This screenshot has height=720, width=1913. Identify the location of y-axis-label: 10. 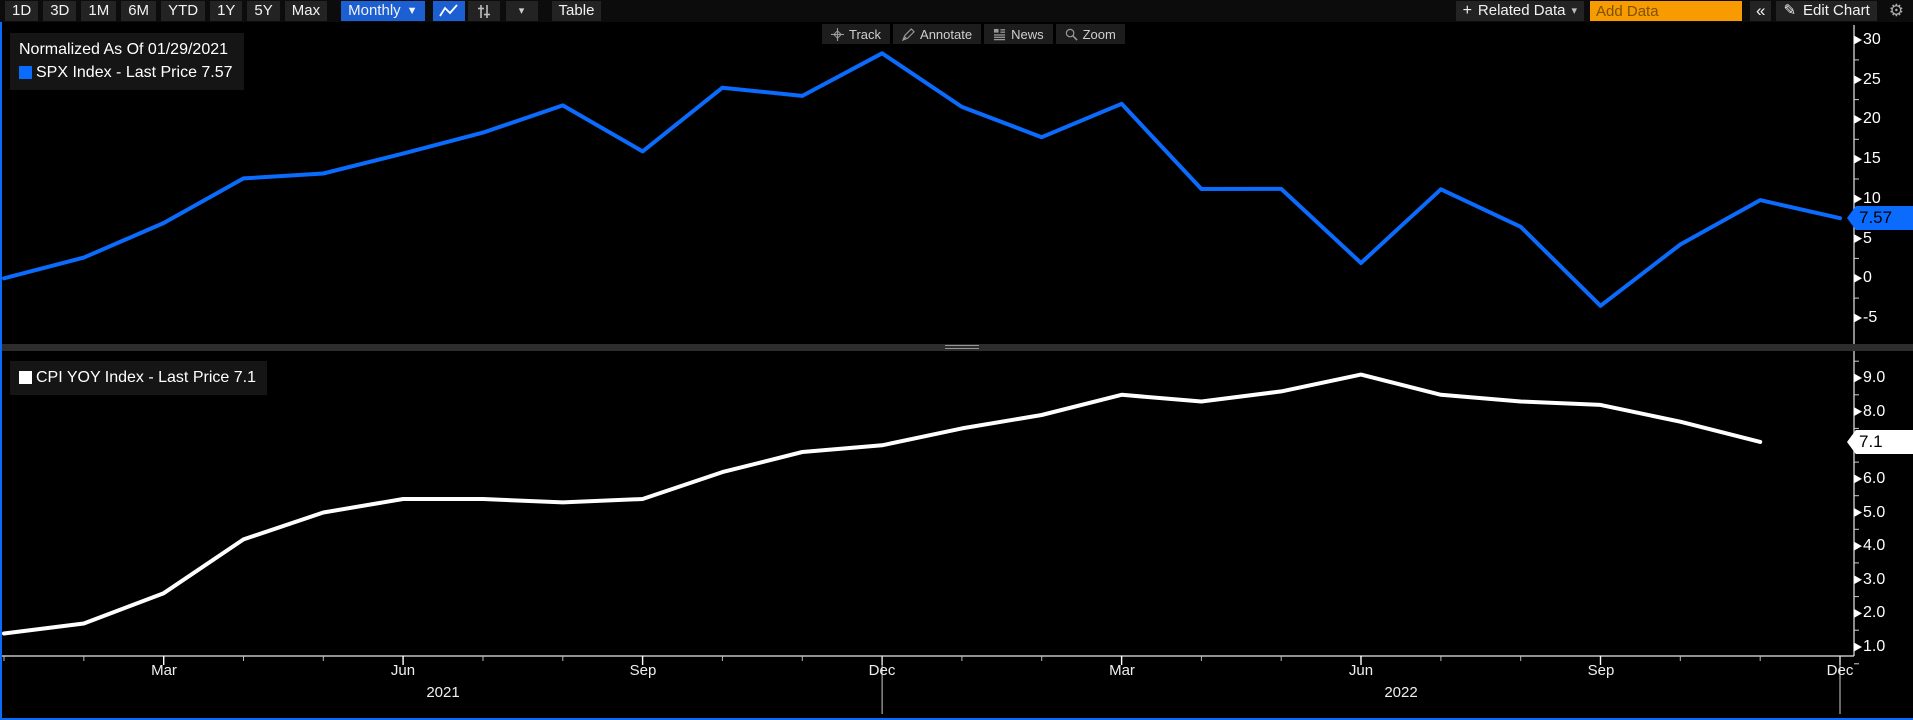
(1872, 198).